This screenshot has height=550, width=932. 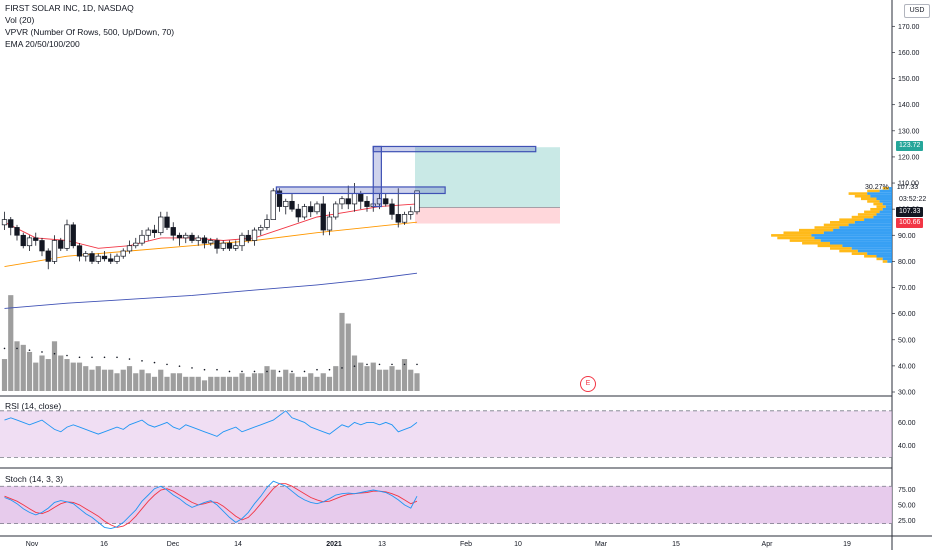 What do you see at coordinates (907, 521) in the screenshot?
I see `stoch-axis-label: 25.00` at bounding box center [907, 521].